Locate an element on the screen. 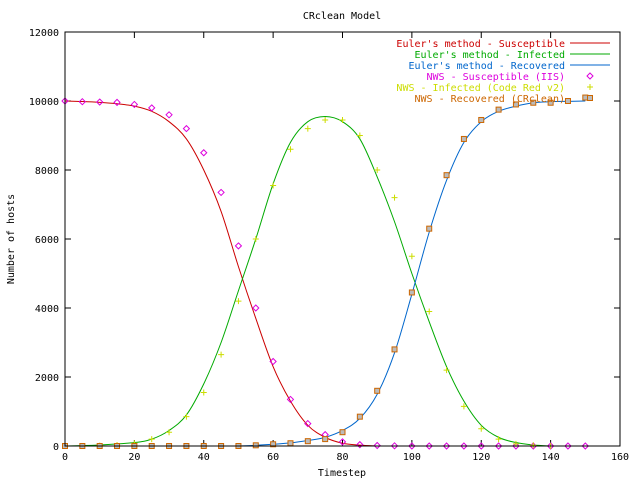 Image resolution: width=640 pixels, height=480 pixels. x-tick-label: 100 is located at coordinates (412, 457).